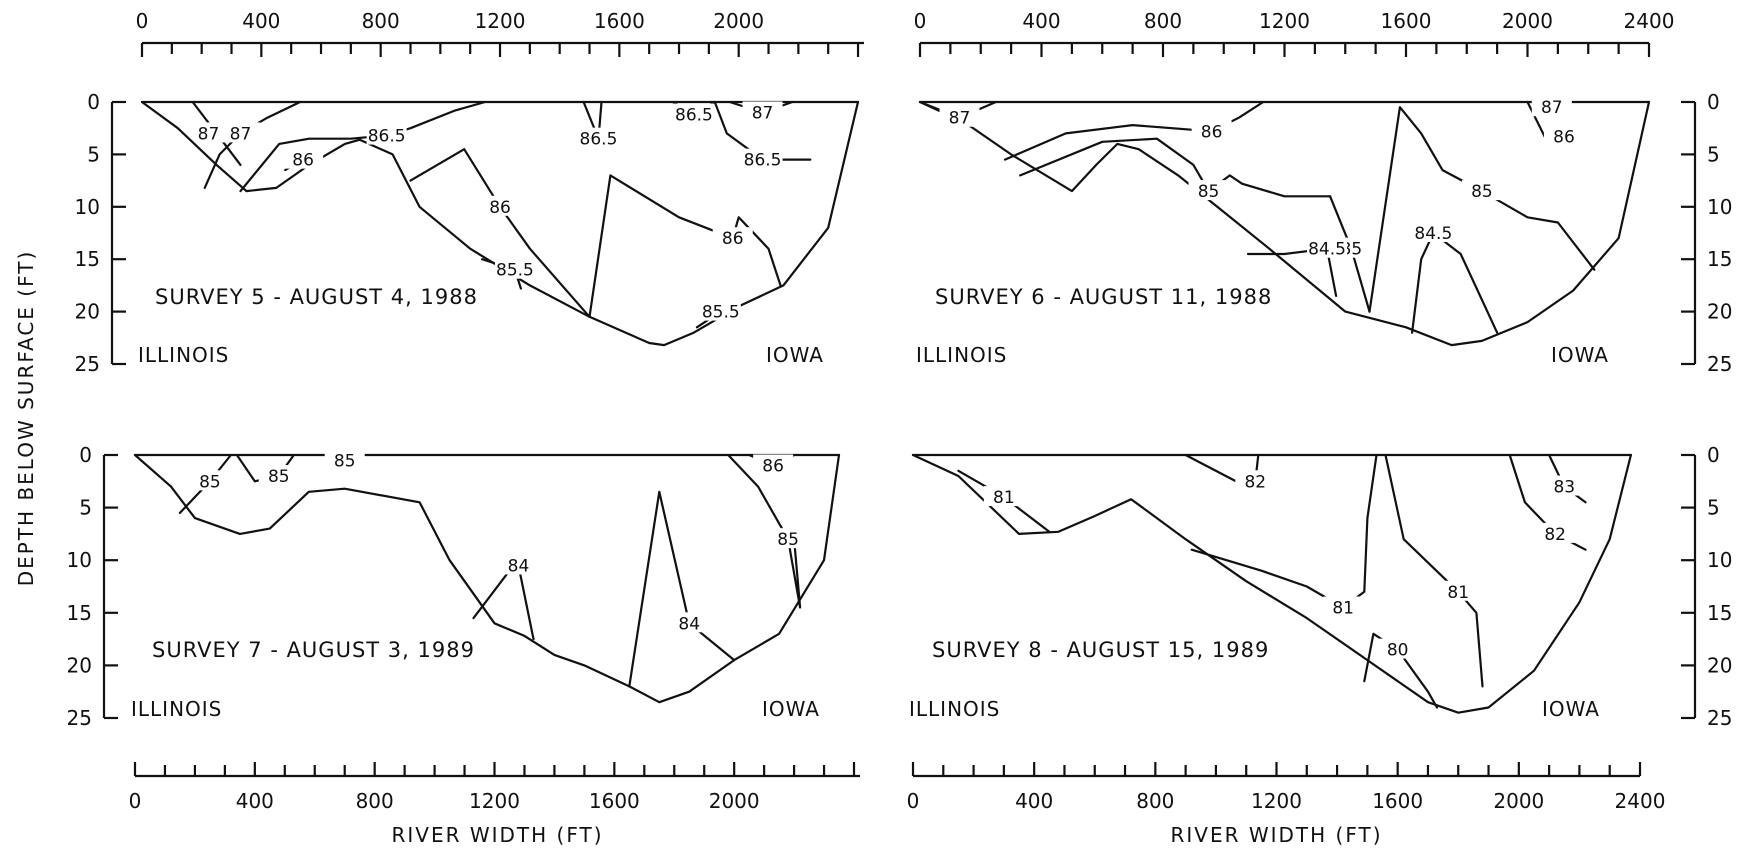  I want to click on isotherm-label: 80, so click(1398, 651).